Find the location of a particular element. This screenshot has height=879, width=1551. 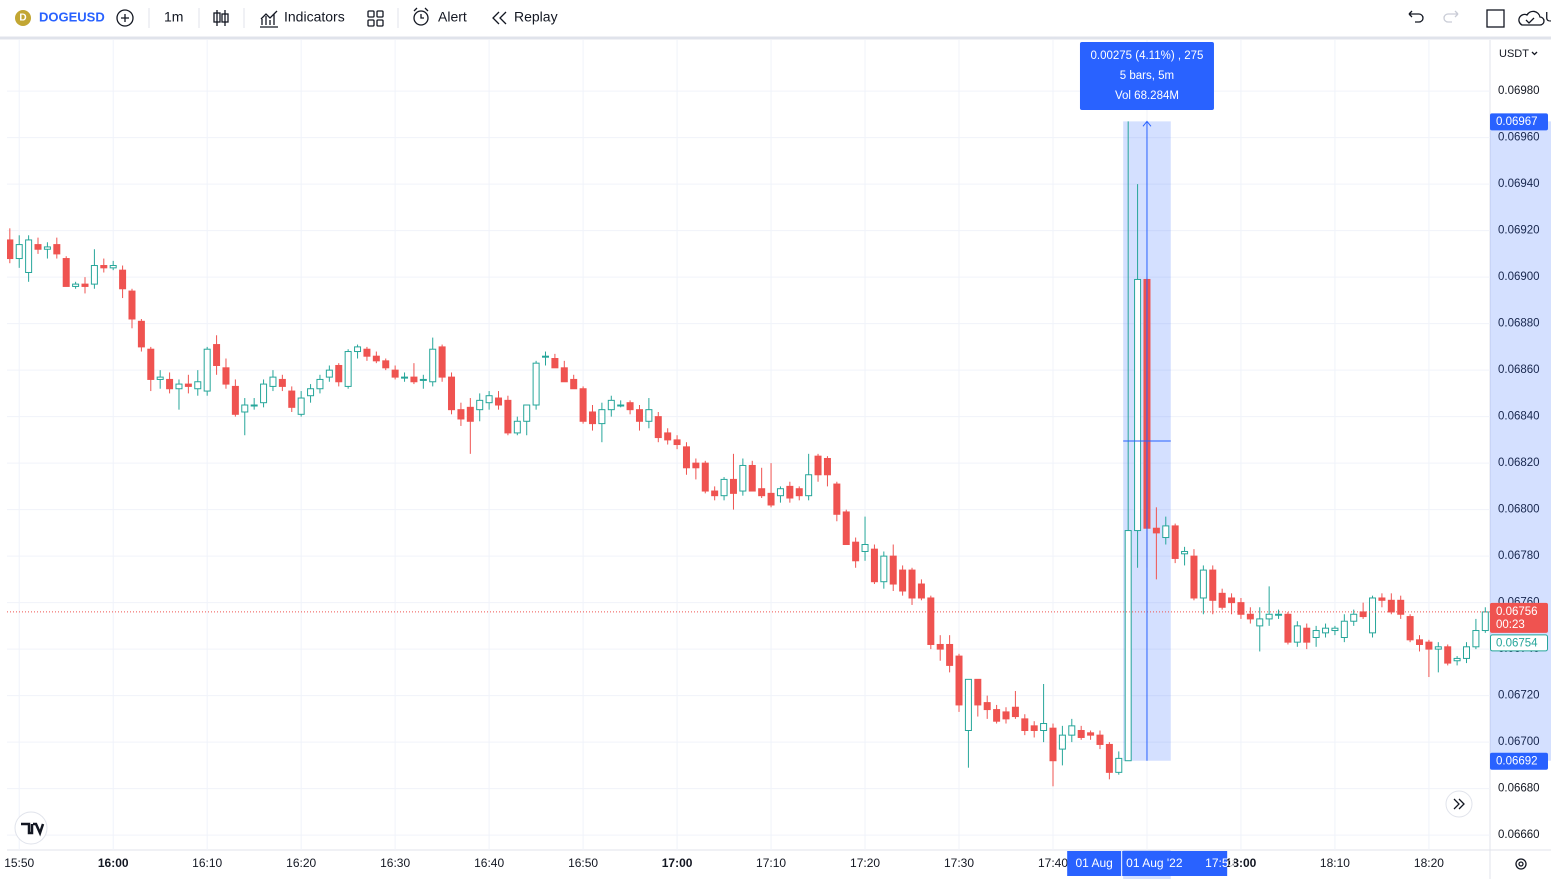

undo-button is located at coordinates (1416, 16).